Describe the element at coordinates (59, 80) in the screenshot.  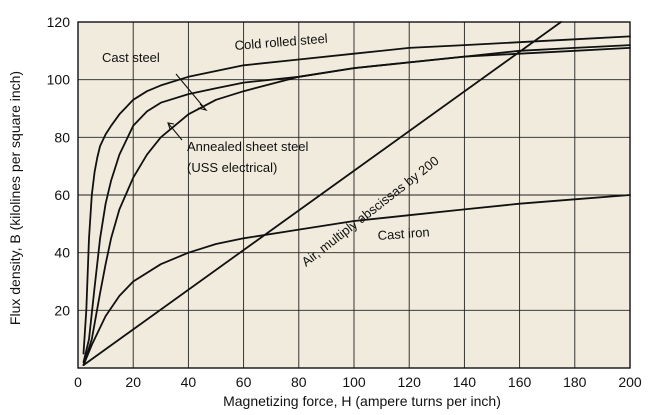
I see `y-tick-label: 100` at that location.